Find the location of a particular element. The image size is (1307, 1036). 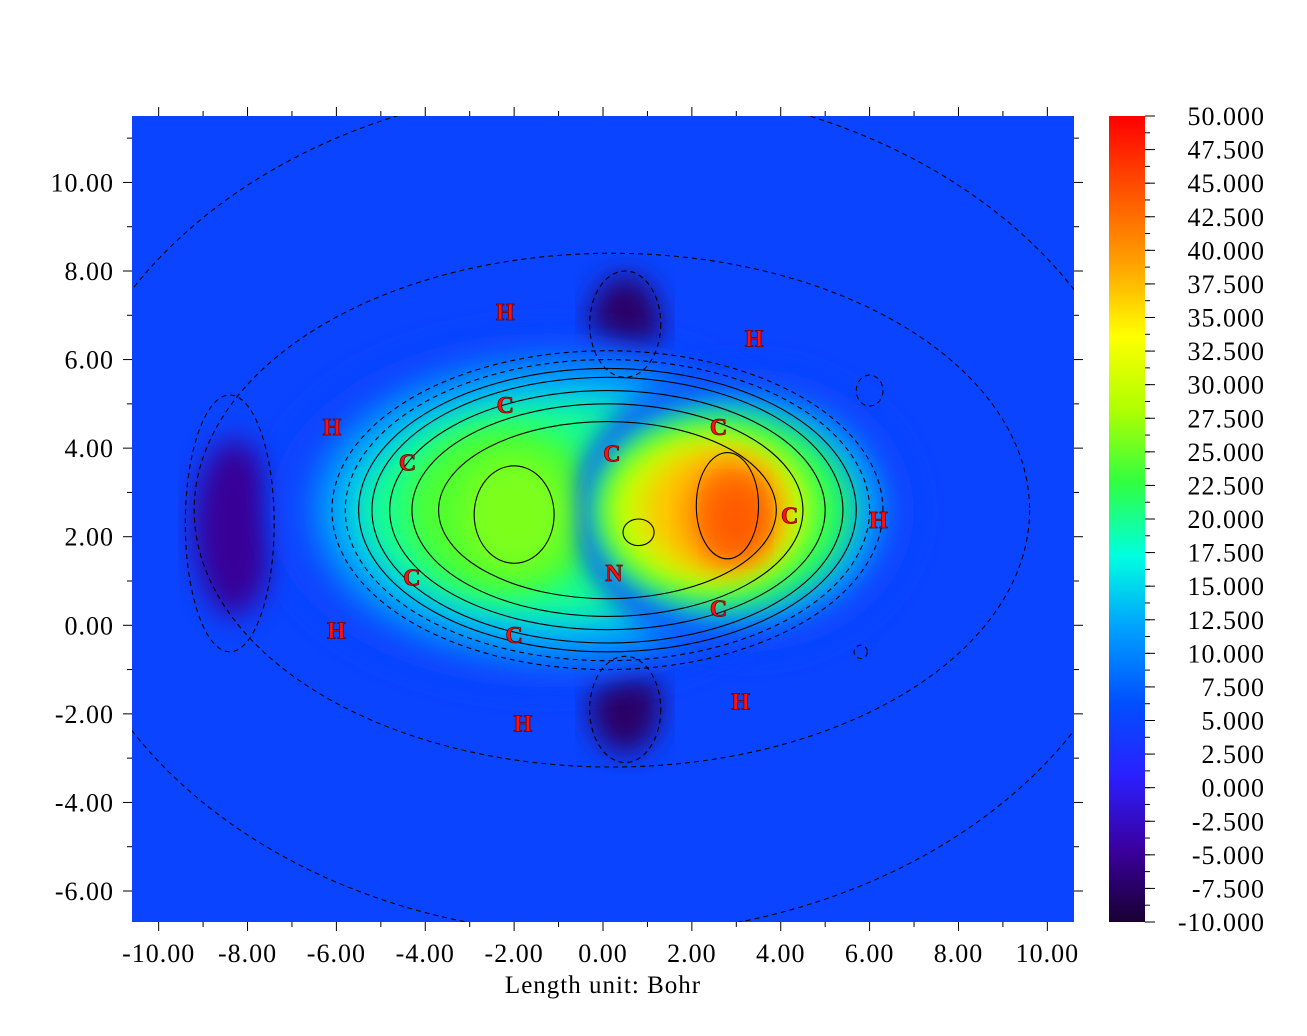

y-tick-label: -6.00 is located at coordinates (84, 891).